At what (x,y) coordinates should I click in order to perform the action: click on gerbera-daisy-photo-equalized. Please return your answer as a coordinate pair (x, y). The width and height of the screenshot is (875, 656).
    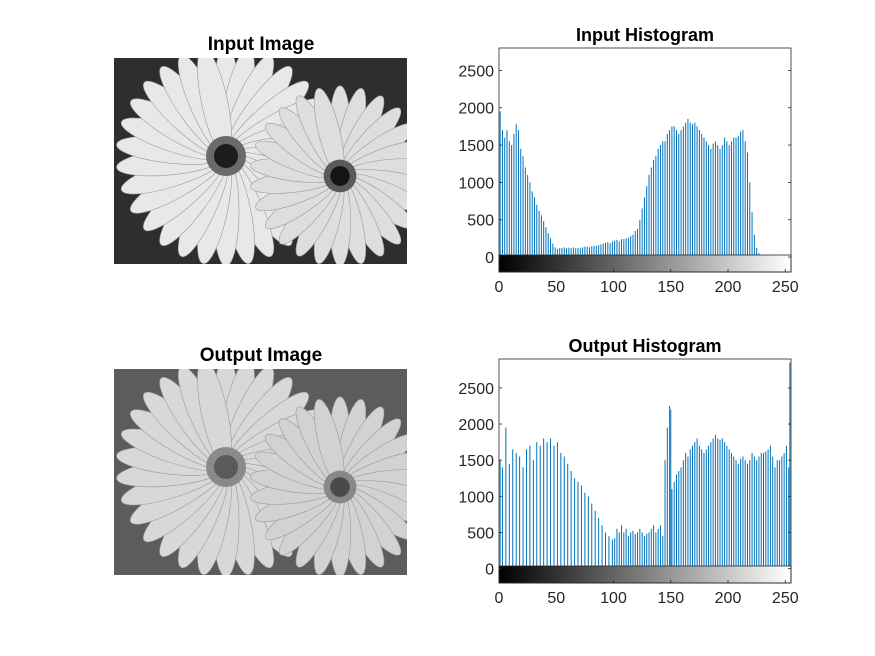
    Looking at the image, I should click on (260, 472).